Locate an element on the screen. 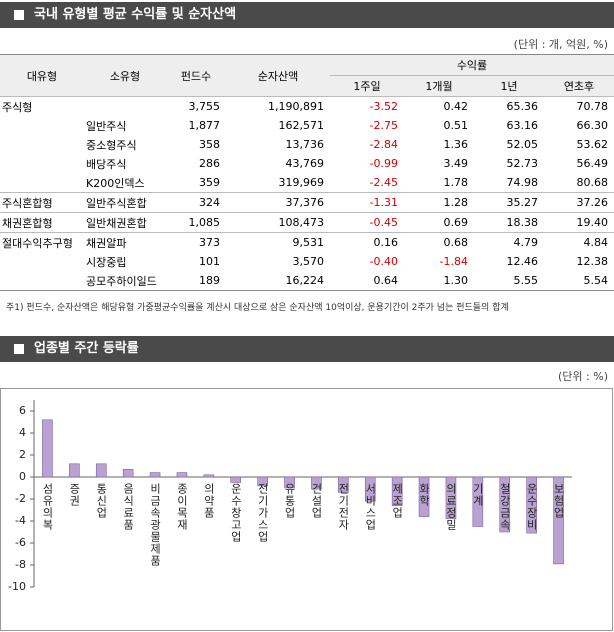 Image resolution: width=614 pixels, height=632 pixels. x-tick-label: 전기전자 is located at coordinates (343, 507).